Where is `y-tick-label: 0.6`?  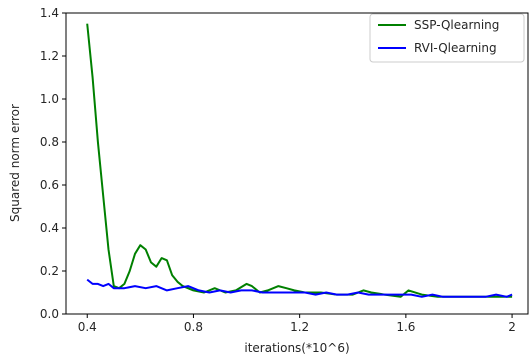
y-tick-label: 0.6 is located at coordinates (49, 185).